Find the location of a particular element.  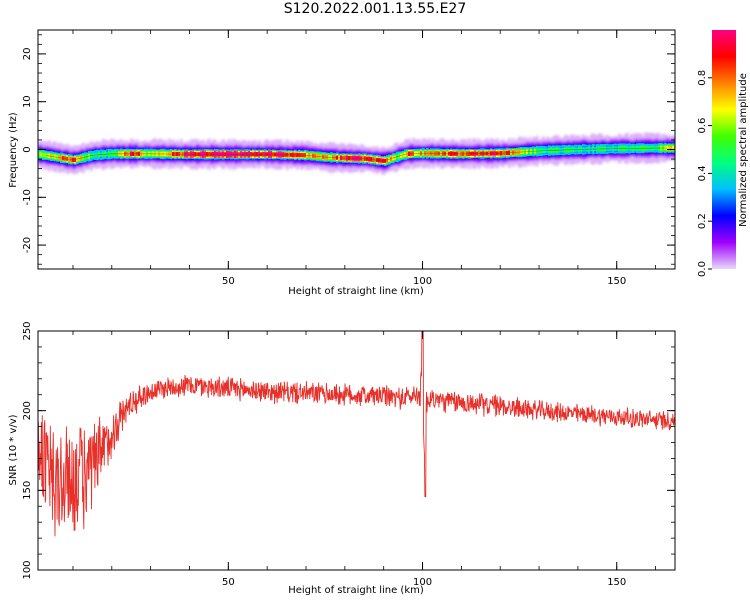

figure-title: S120.2022.001.13.55.E27 is located at coordinates (375, 9).